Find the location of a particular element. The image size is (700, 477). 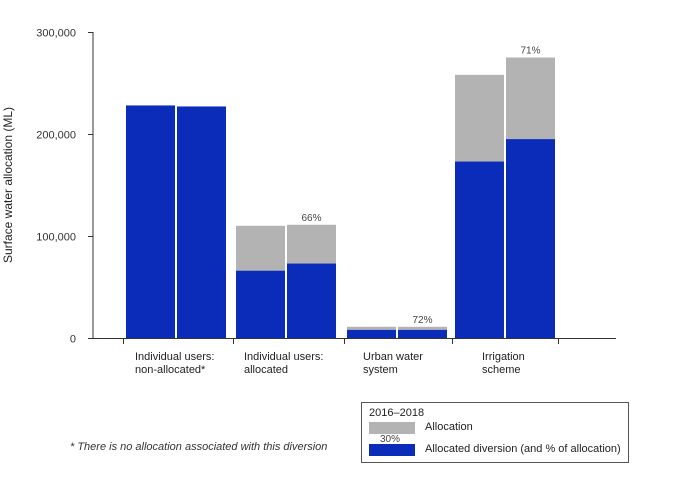

legend-label-allocation: Allocation is located at coordinates (449, 427).